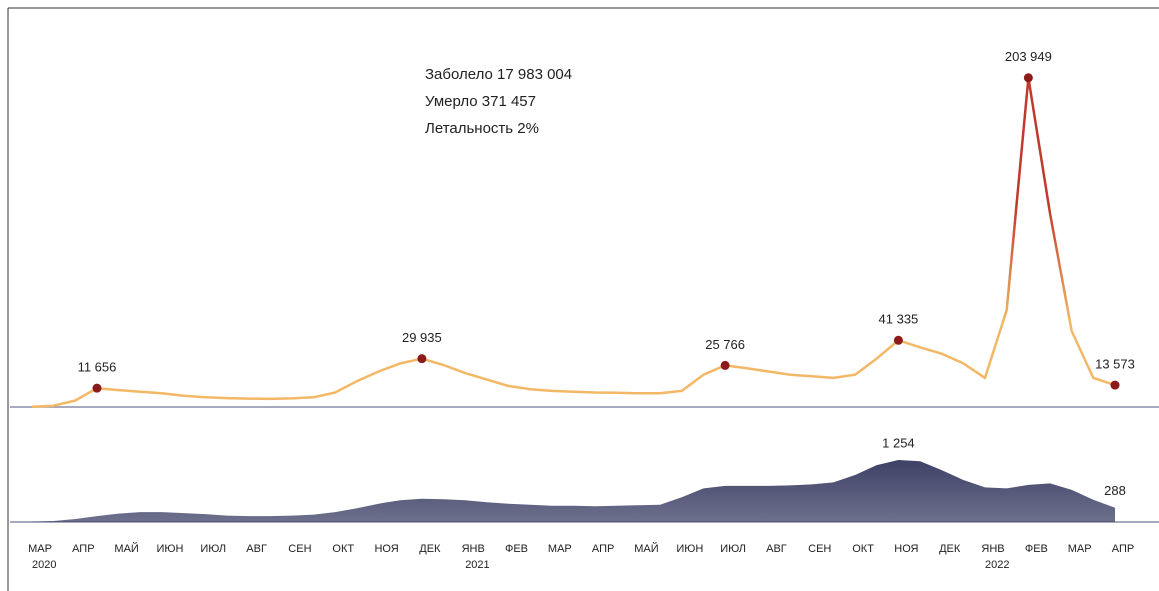 This screenshot has width=1159, height=591. I want to click on peak-label: 29 935, so click(422, 337).